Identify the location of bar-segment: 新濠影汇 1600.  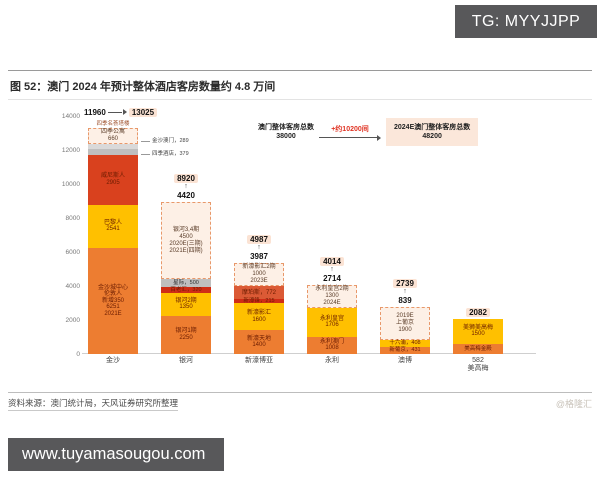
(259, 317).